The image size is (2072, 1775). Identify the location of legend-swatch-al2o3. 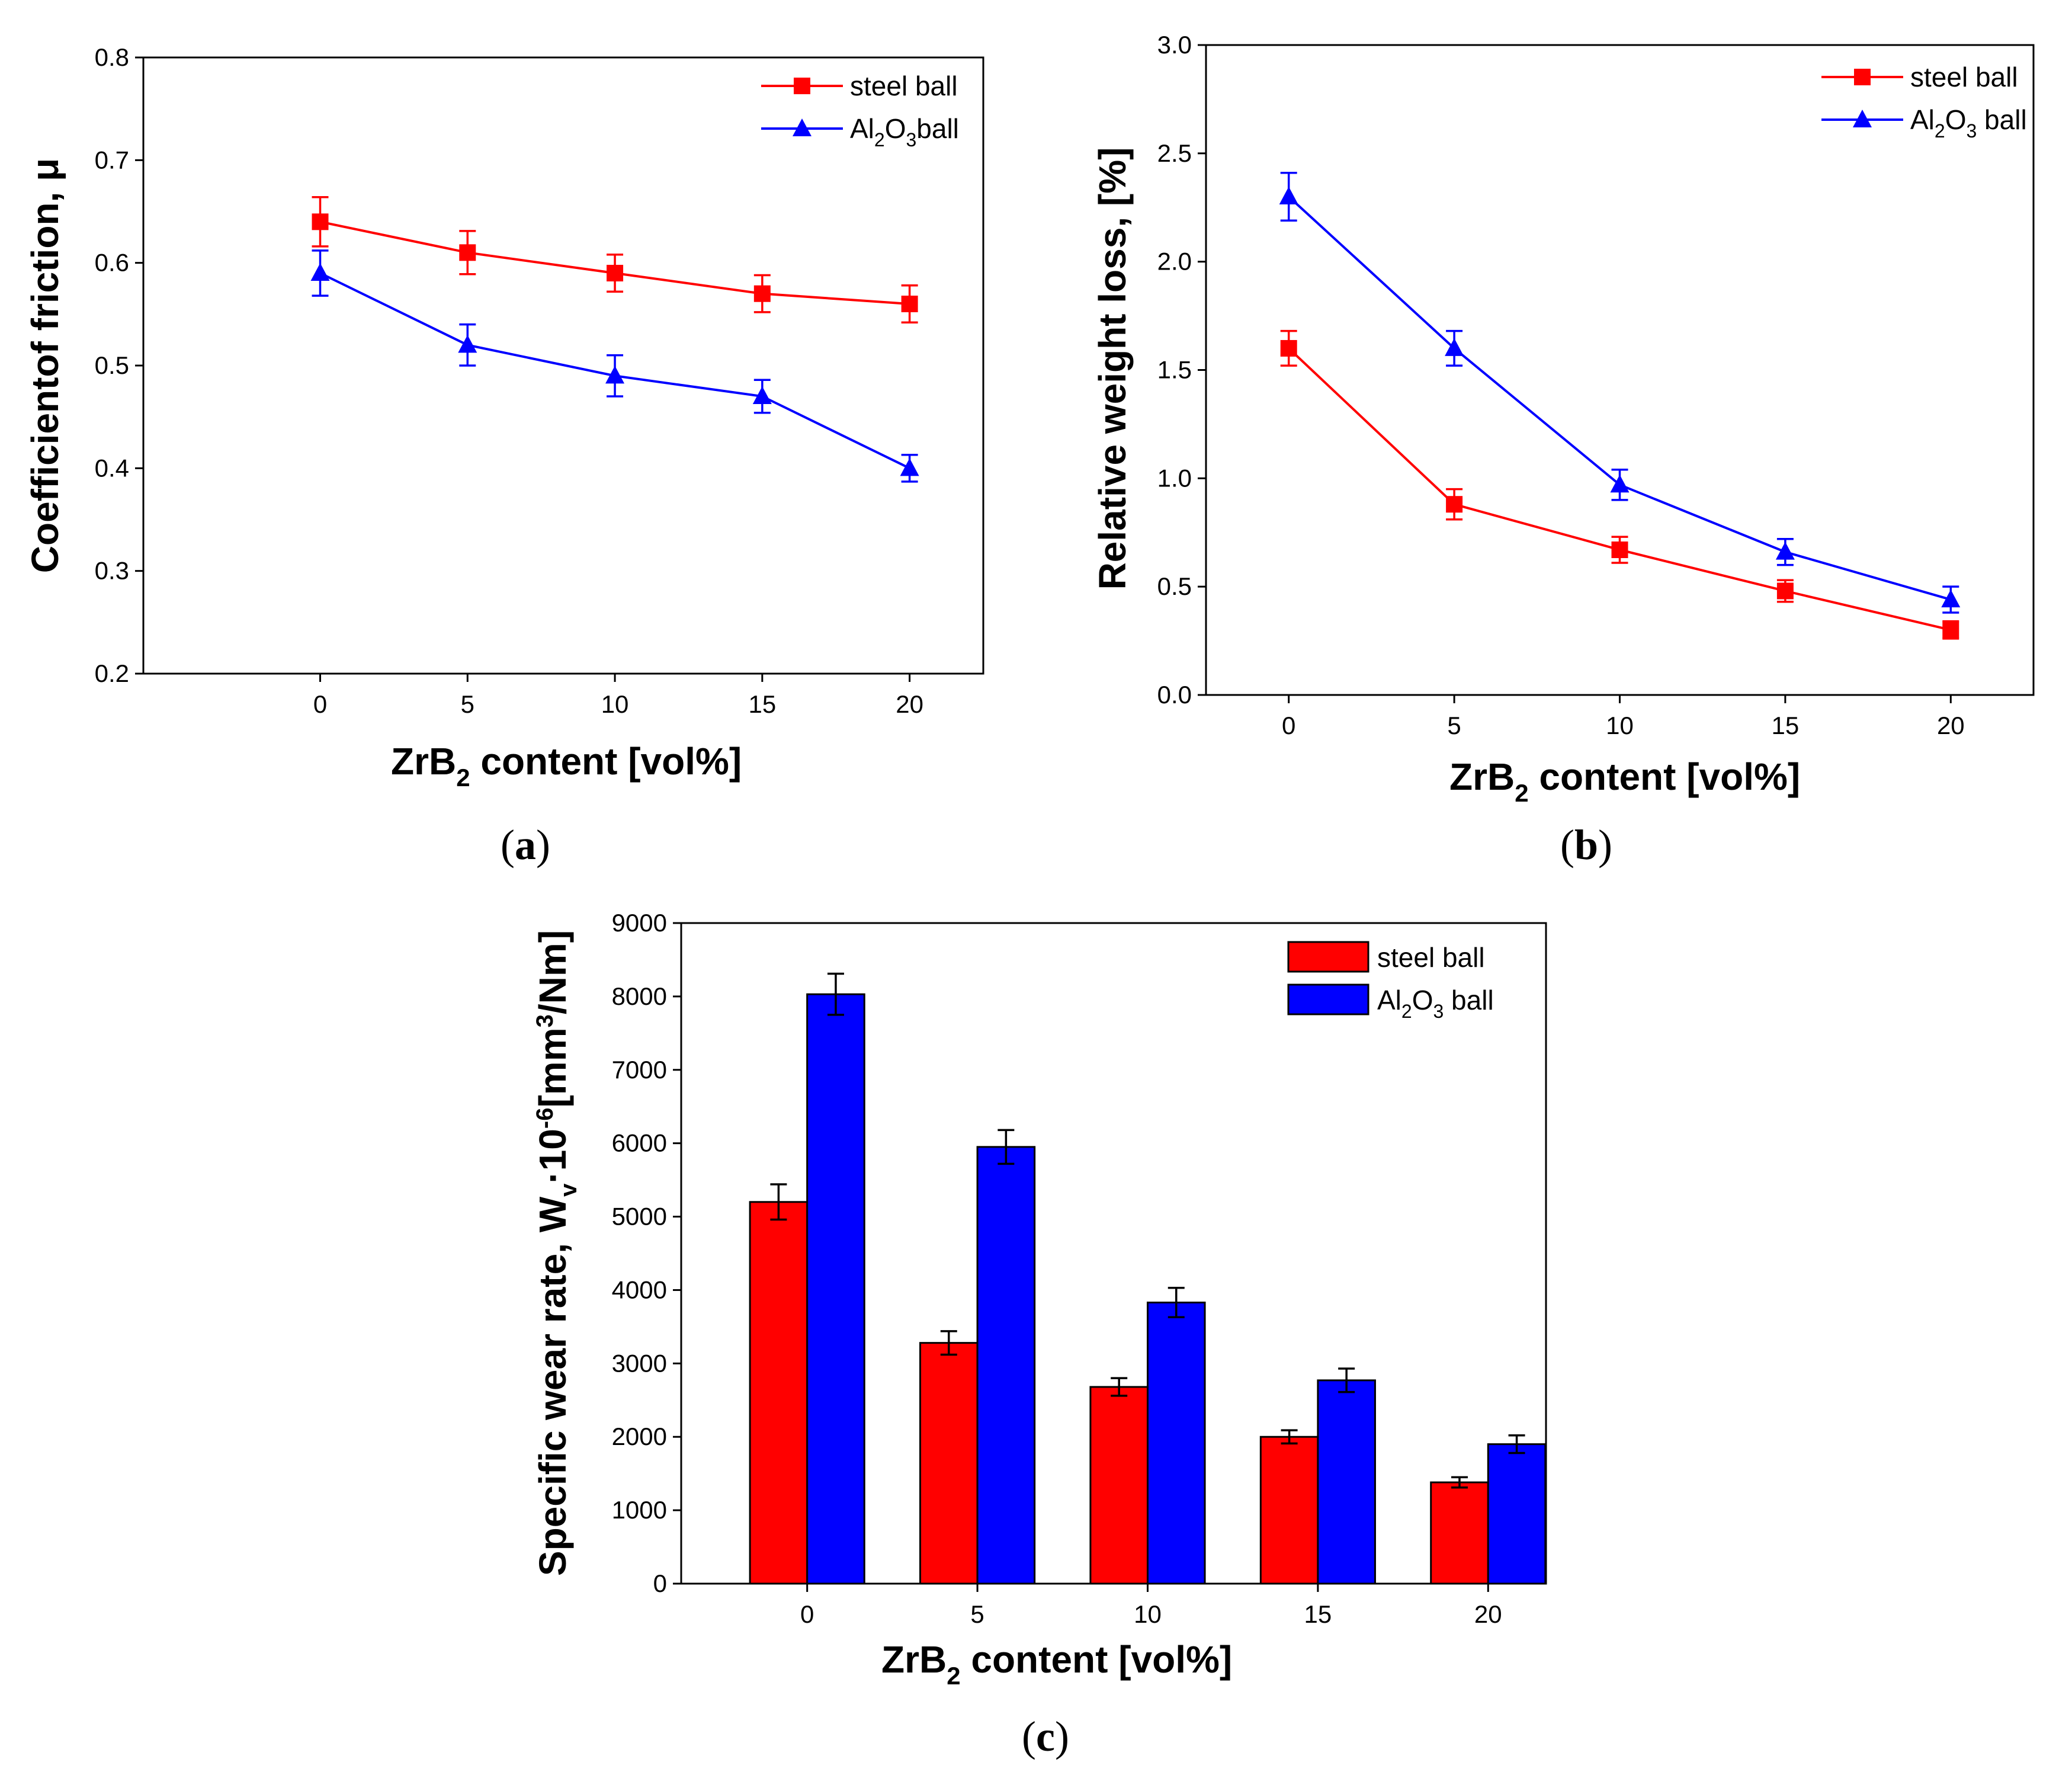
(1328, 999).